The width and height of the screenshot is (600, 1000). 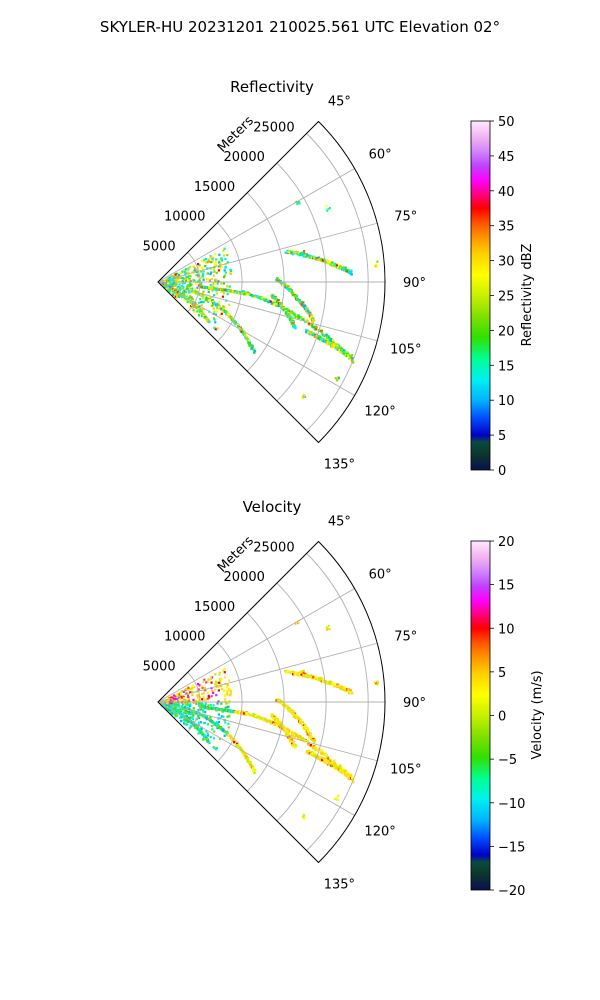 What do you see at coordinates (405, 217) in the screenshot?
I see `angle-tick-label: 75°` at bounding box center [405, 217].